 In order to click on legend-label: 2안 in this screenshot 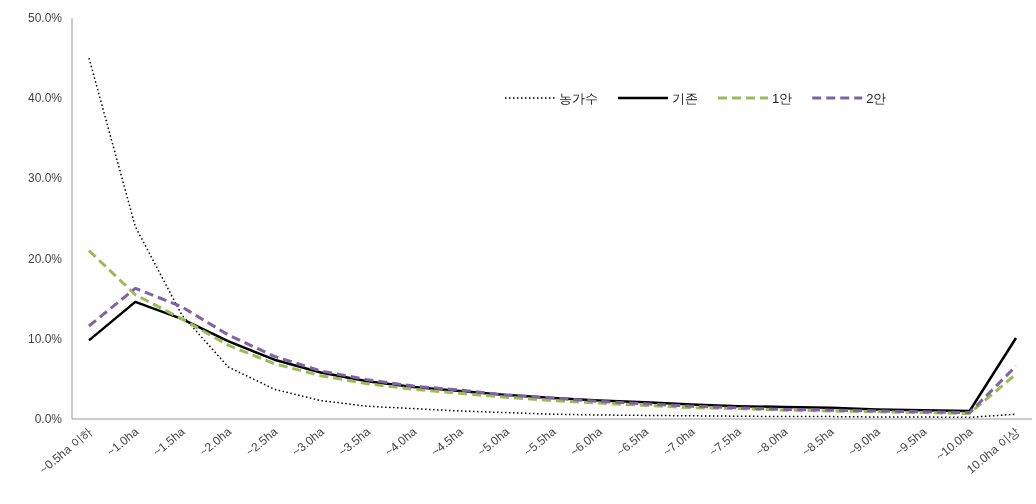, I will do `click(876, 98)`.